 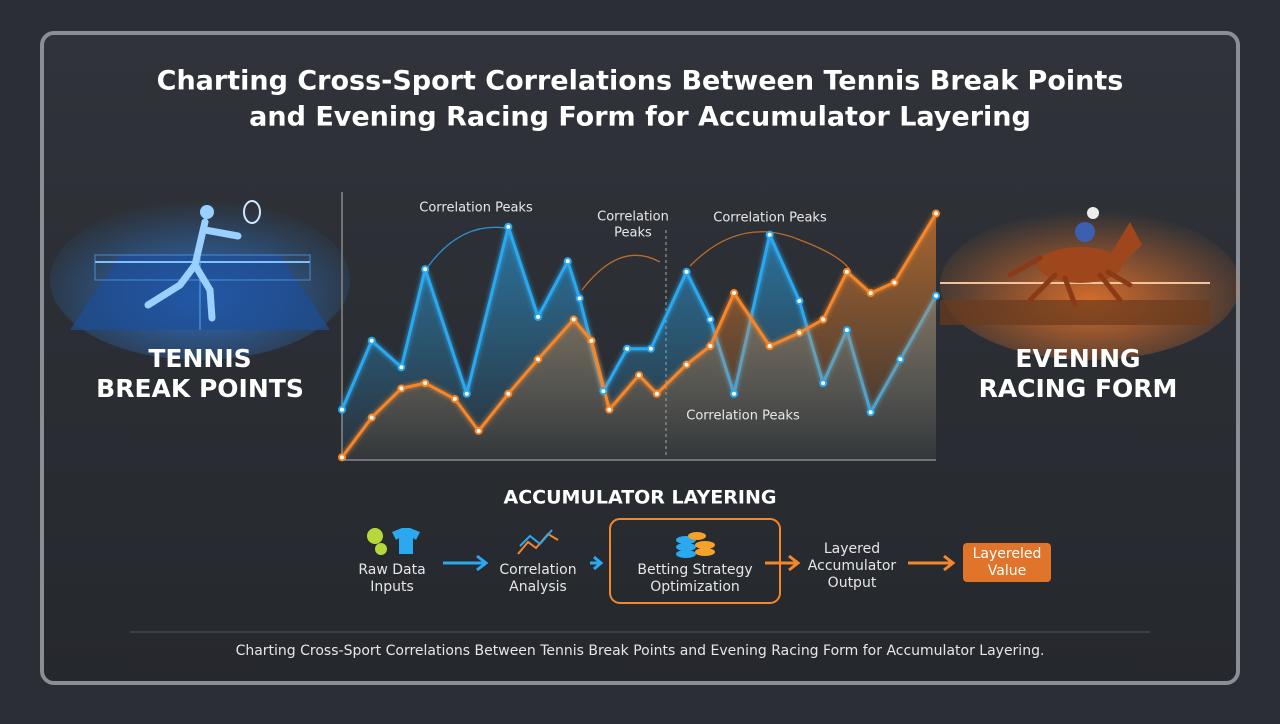 I want to click on flow-step-label: Optimization, so click(x=695, y=587).